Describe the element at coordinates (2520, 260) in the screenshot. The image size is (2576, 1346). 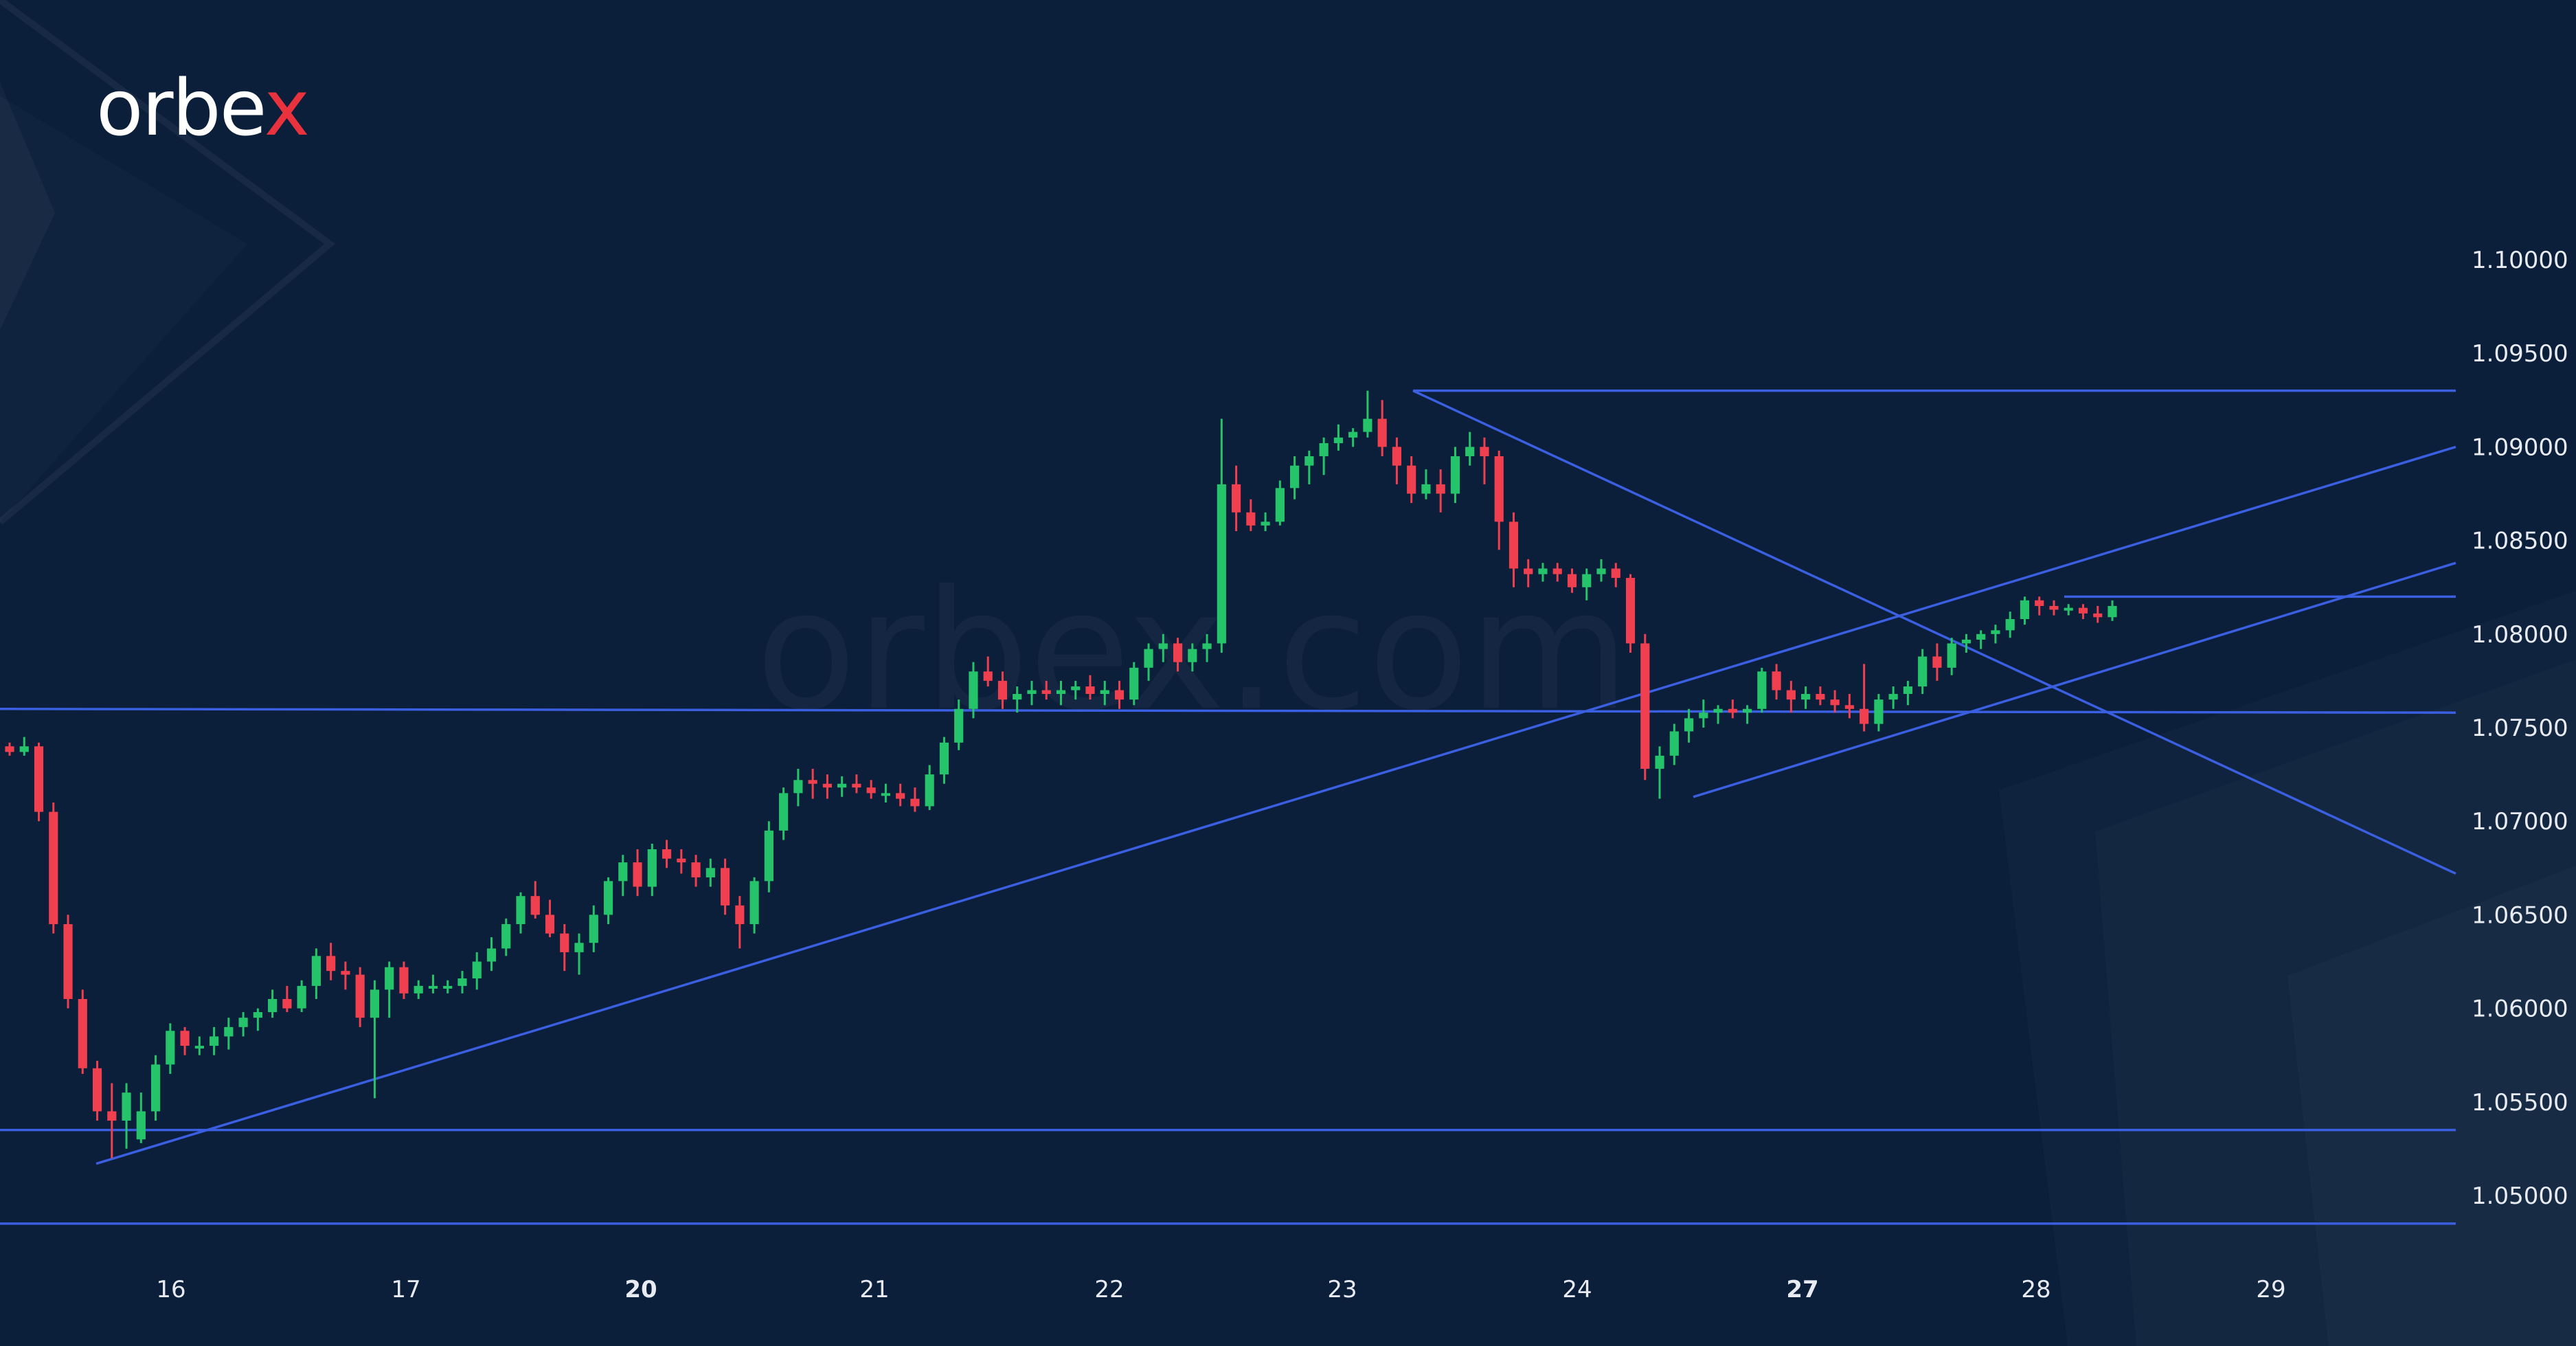
I see `y-tick-label: 1.10000` at that location.